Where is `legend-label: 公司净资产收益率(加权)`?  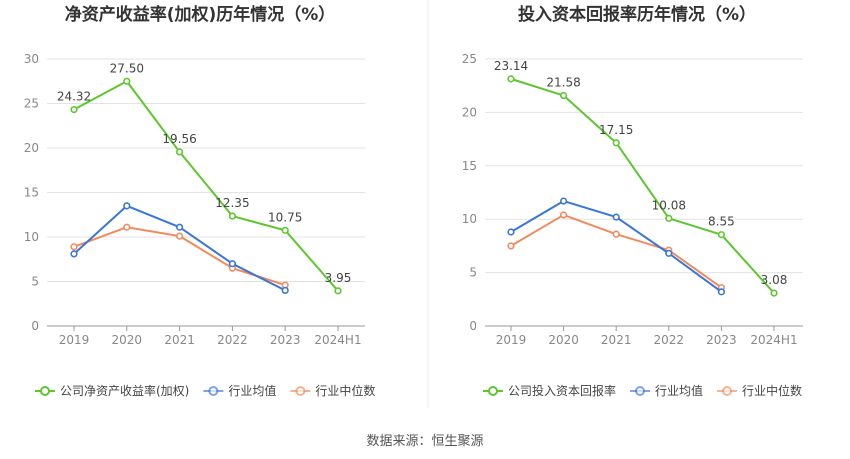 legend-label: 公司净资产收益率(加权) is located at coordinates (124, 390).